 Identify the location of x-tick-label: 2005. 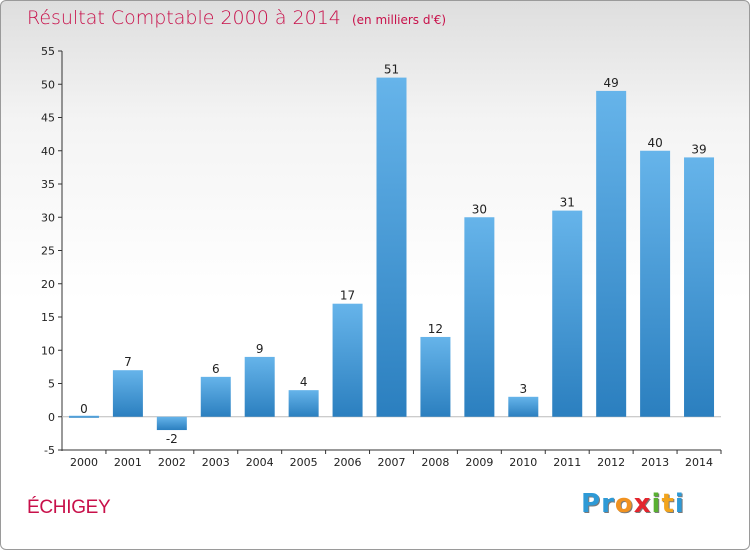
(304, 462).